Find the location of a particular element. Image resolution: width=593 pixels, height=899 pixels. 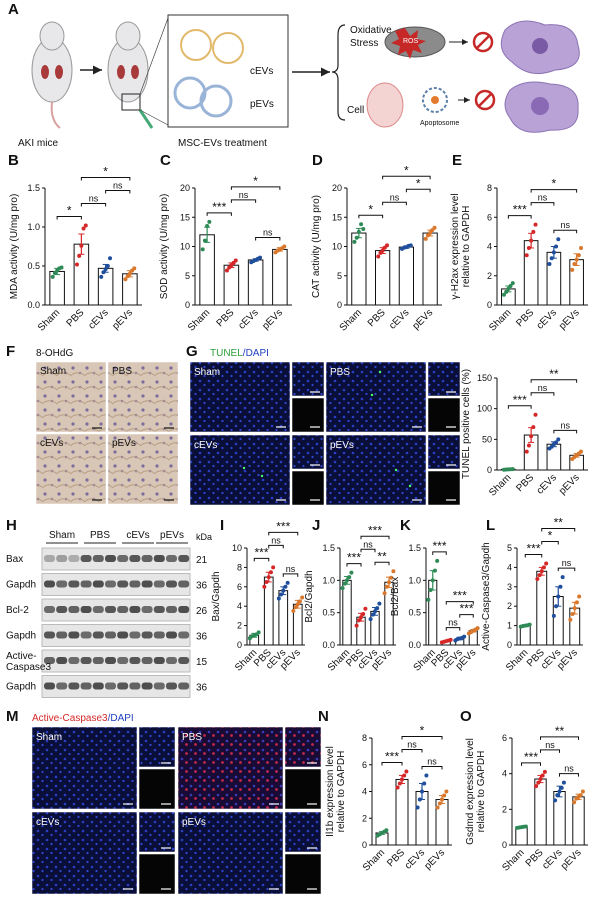

x-tick-label: Sham is located at coordinates (500, 485).